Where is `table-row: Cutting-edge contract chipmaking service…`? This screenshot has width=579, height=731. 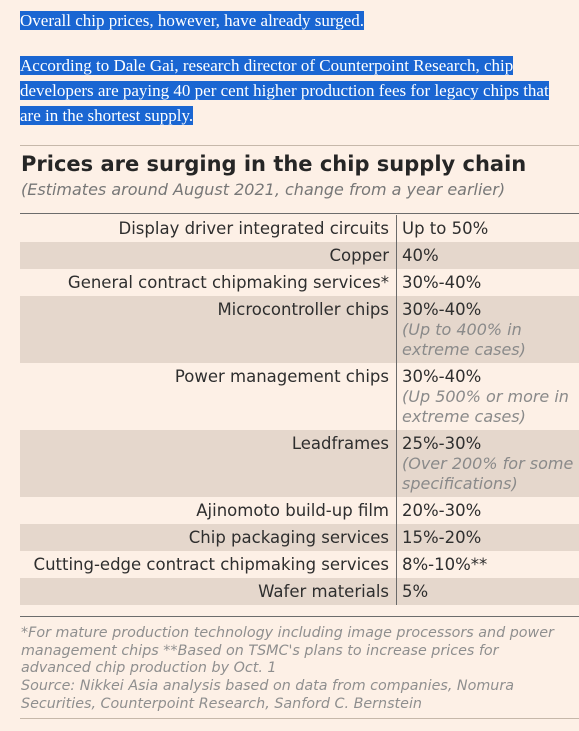 table-row: Cutting-edge contract chipmaking service… is located at coordinates (299, 564).